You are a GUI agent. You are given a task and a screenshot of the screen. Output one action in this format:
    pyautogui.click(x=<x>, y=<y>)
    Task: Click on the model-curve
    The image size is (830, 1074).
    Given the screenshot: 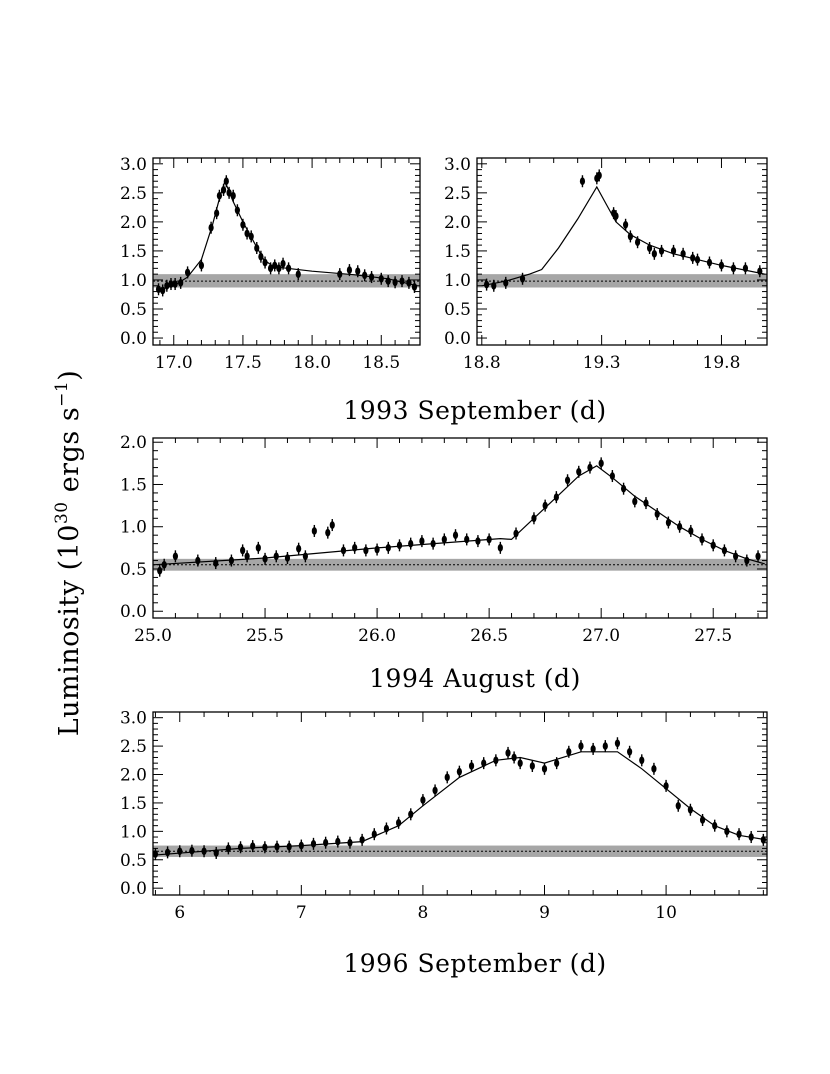 What is the action you would take?
    pyautogui.click(x=623, y=236)
    